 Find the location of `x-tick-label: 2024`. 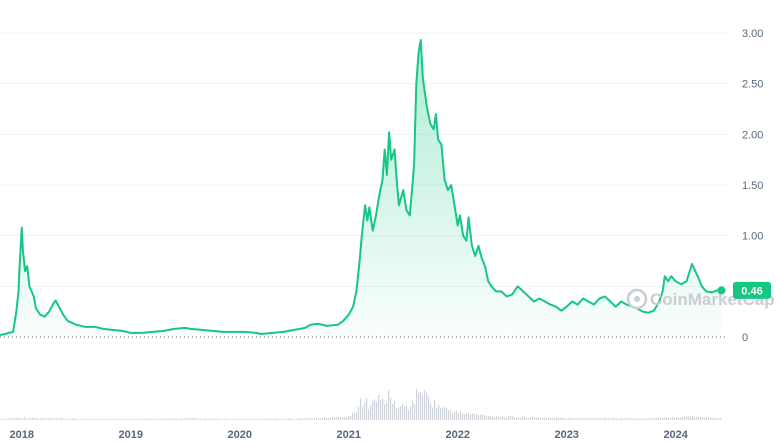

x-tick-label: 2024 is located at coordinates (675, 435).